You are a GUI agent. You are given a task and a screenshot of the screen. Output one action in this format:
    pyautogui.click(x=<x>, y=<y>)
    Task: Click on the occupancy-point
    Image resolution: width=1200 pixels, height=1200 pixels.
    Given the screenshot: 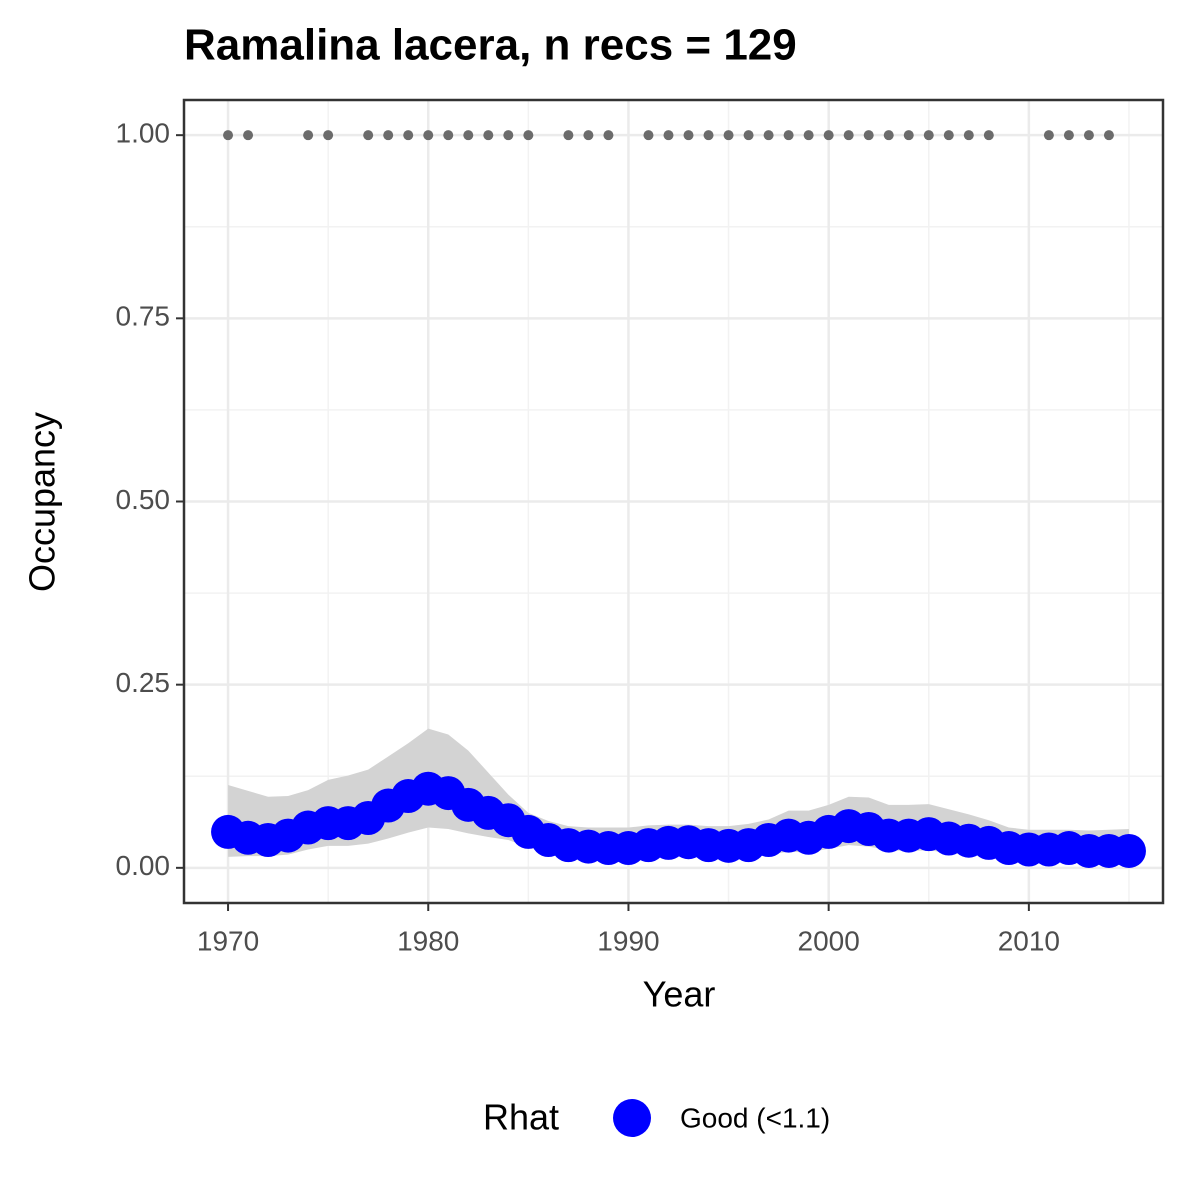 What is the action you would take?
    pyautogui.click(x=1128, y=850)
    